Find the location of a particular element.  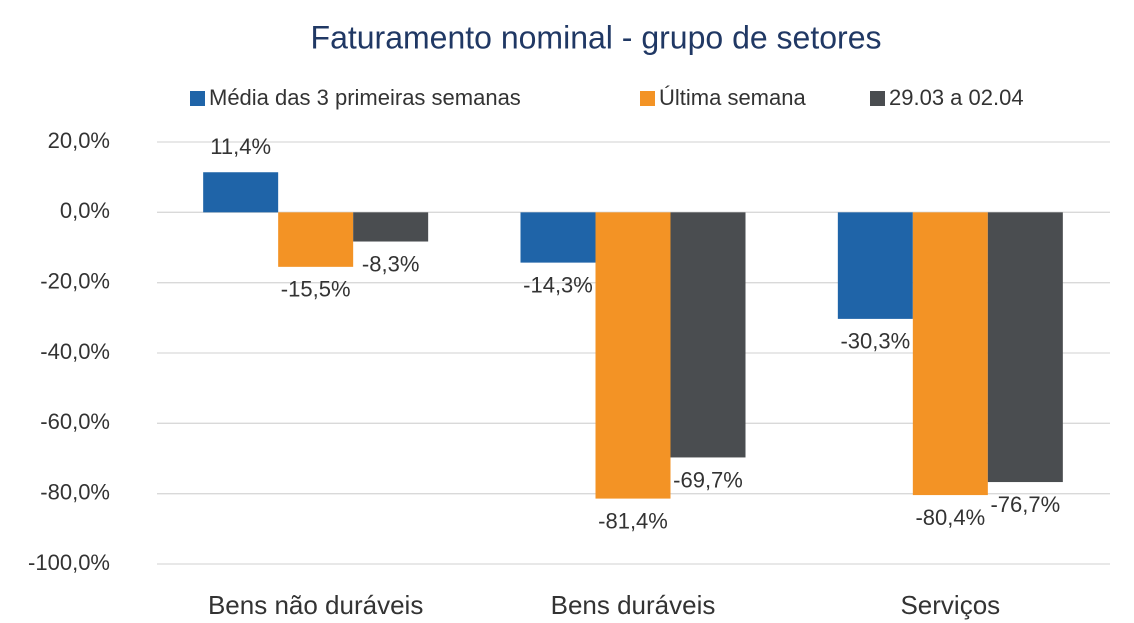

legend-label: 29.03 a 02.04 is located at coordinates (956, 97).